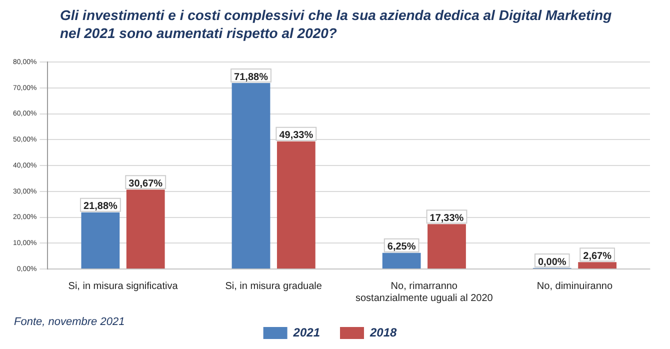 The image size is (670, 349). What do you see at coordinates (383, 332) in the screenshot?
I see `legend-label: 2018` at bounding box center [383, 332].